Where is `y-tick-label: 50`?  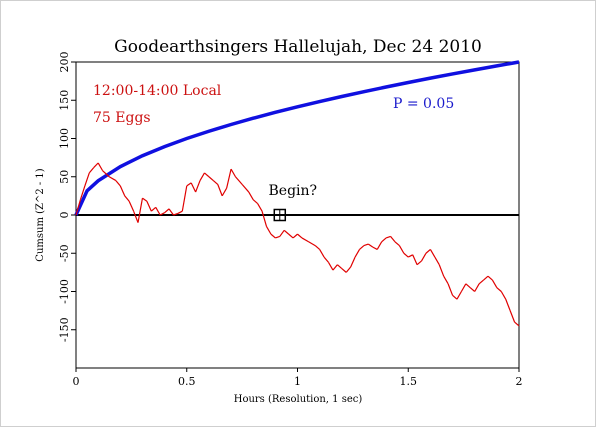
y-tick-label: 50 is located at coordinates (64, 177).